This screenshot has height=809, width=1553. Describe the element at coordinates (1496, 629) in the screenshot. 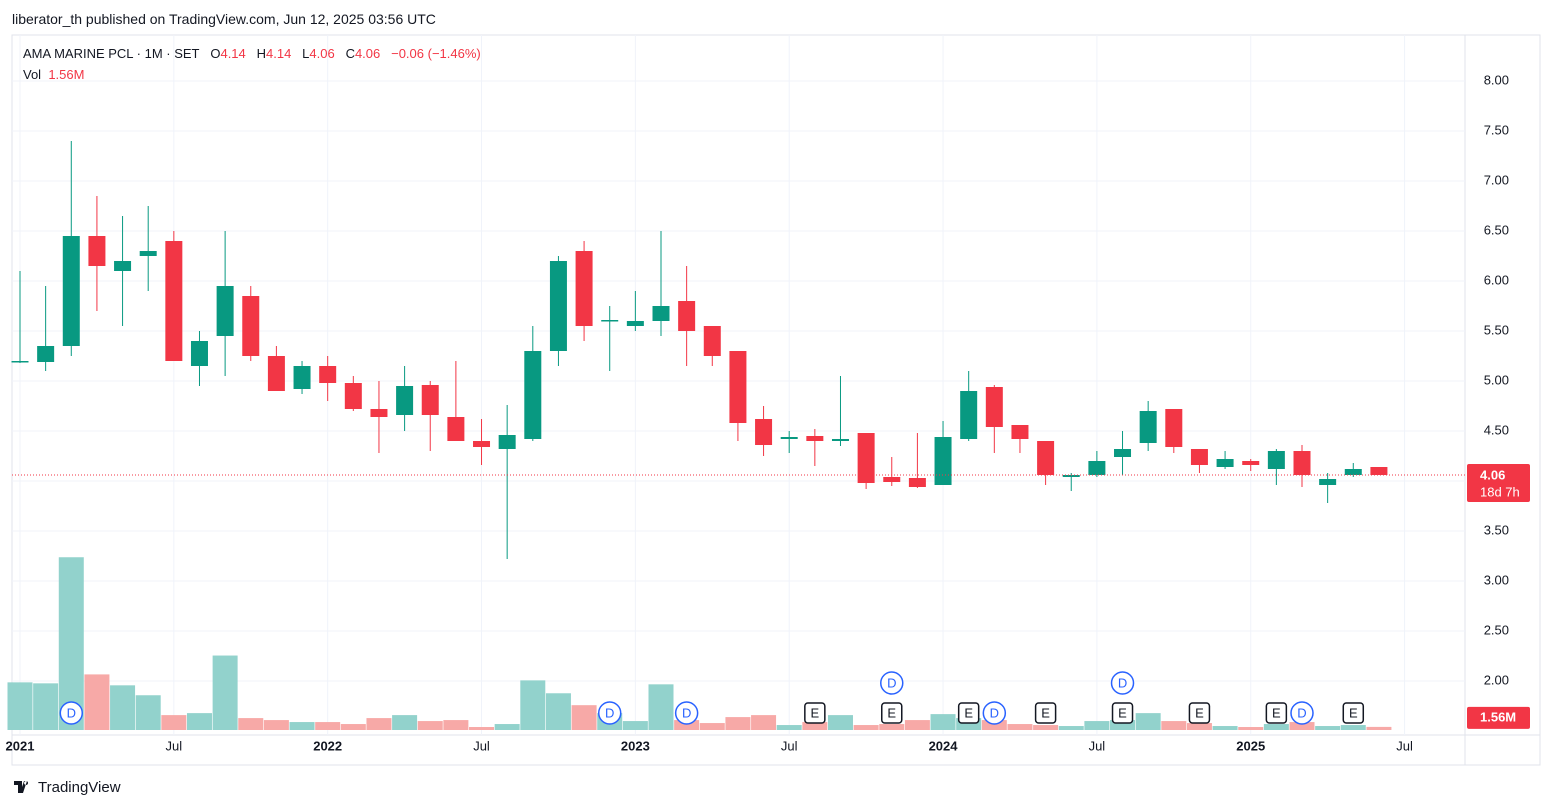

I see `y-tick-label: 2.50` at that location.